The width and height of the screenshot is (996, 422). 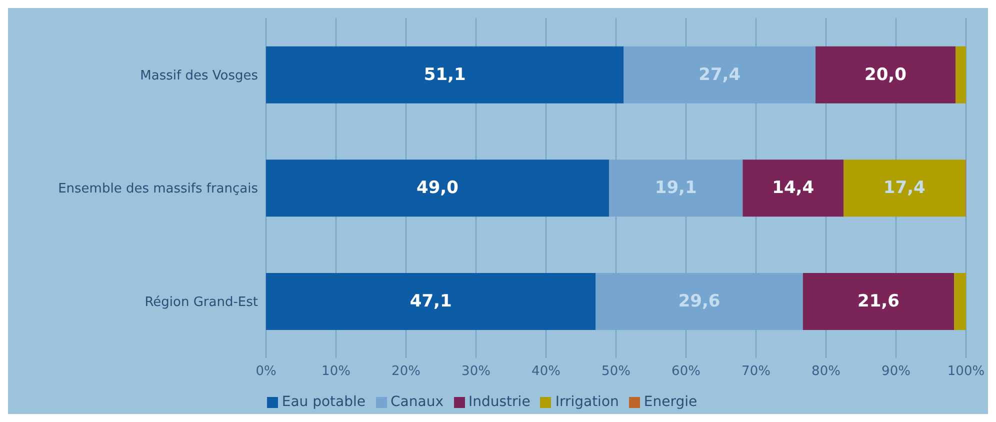 What do you see at coordinates (324, 402) in the screenshot?
I see `legend-label: Eau potable` at bounding box center [324, 402].